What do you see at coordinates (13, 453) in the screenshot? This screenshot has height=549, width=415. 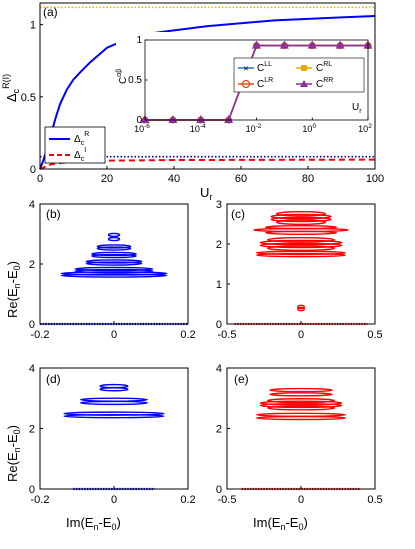 I see `panel-d-ylabel: Re(En-E0)` at bounding box center [13, 453].